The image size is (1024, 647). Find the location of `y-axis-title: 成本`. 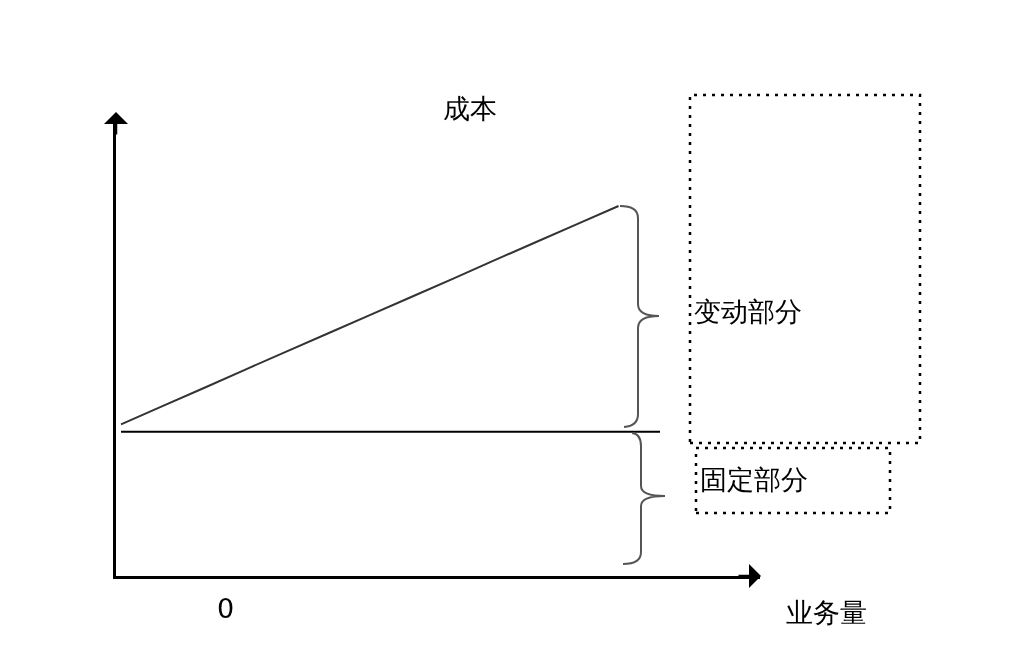

y-axis-title: 成本 is located at coordinates (470, 108).